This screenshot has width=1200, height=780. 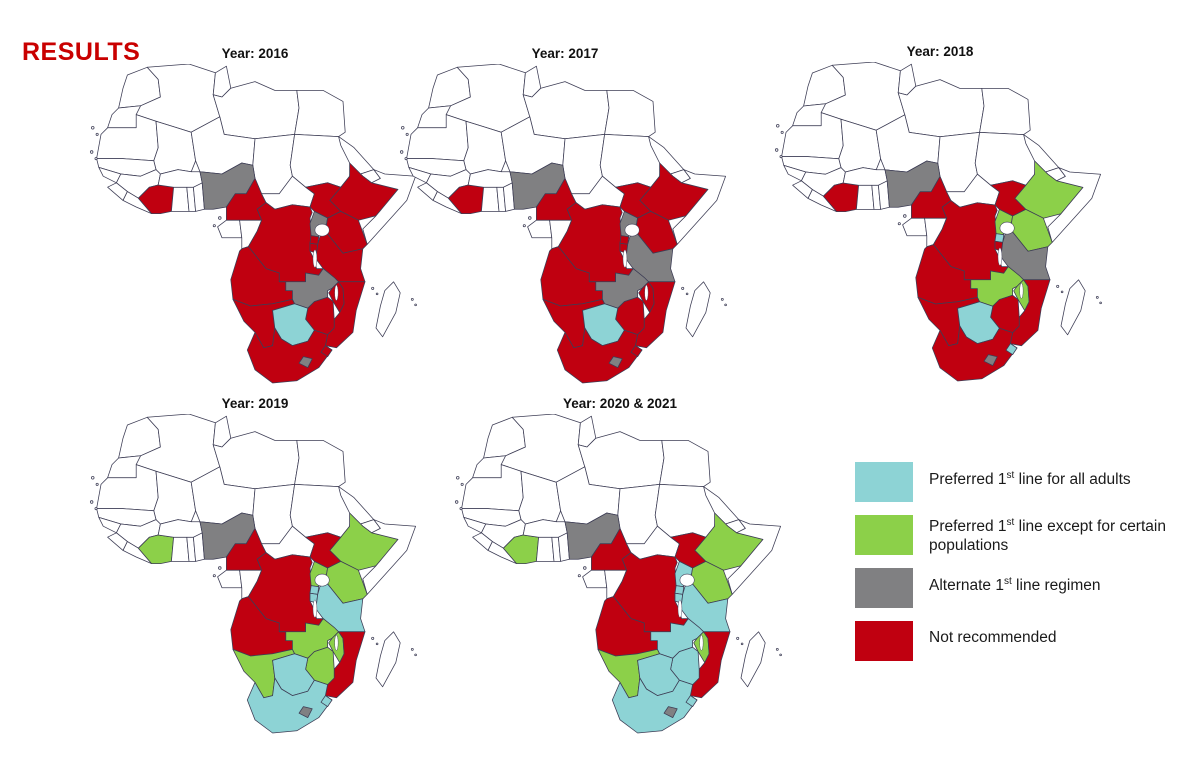 What do you see at coordinates (884, 641) in the screenshot?
I see `legend-swatch-not-recommended` at bounding box center [884, 641].